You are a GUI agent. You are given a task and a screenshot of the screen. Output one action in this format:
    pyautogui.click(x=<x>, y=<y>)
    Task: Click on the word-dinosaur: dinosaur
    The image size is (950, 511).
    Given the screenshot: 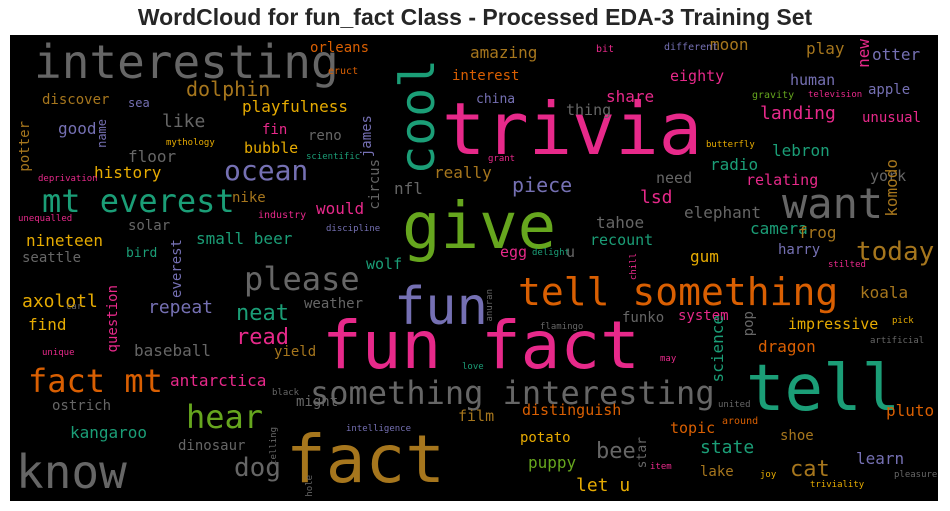 What is the action you would take?
    pyautogui.click(x=212, y=446)
    